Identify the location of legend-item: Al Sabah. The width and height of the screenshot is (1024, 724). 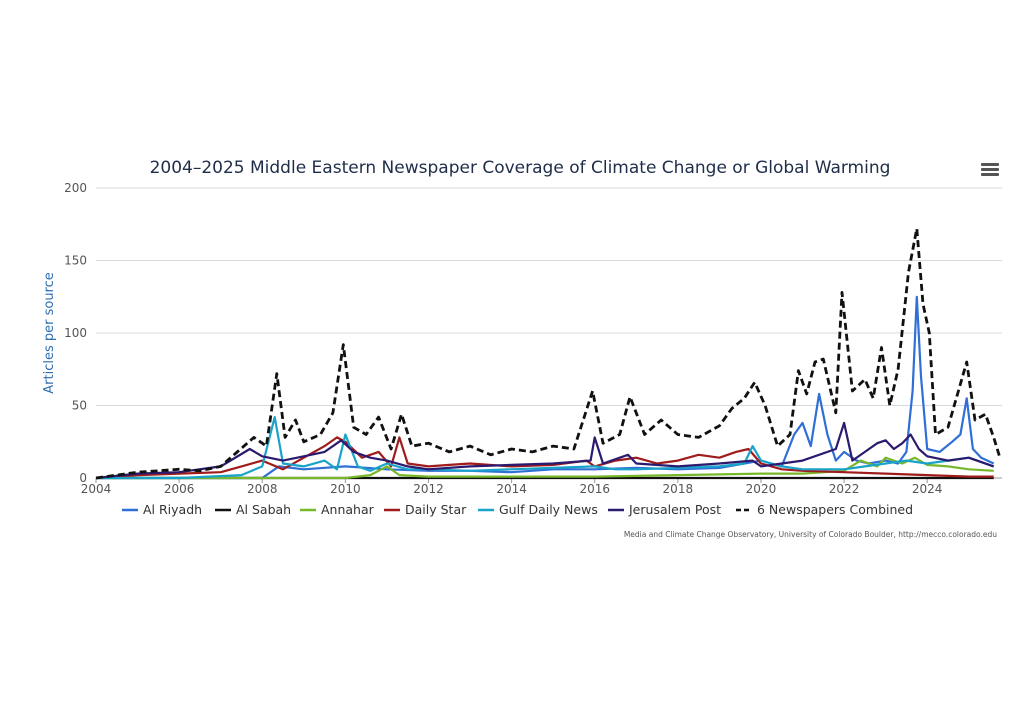
(253, 509).